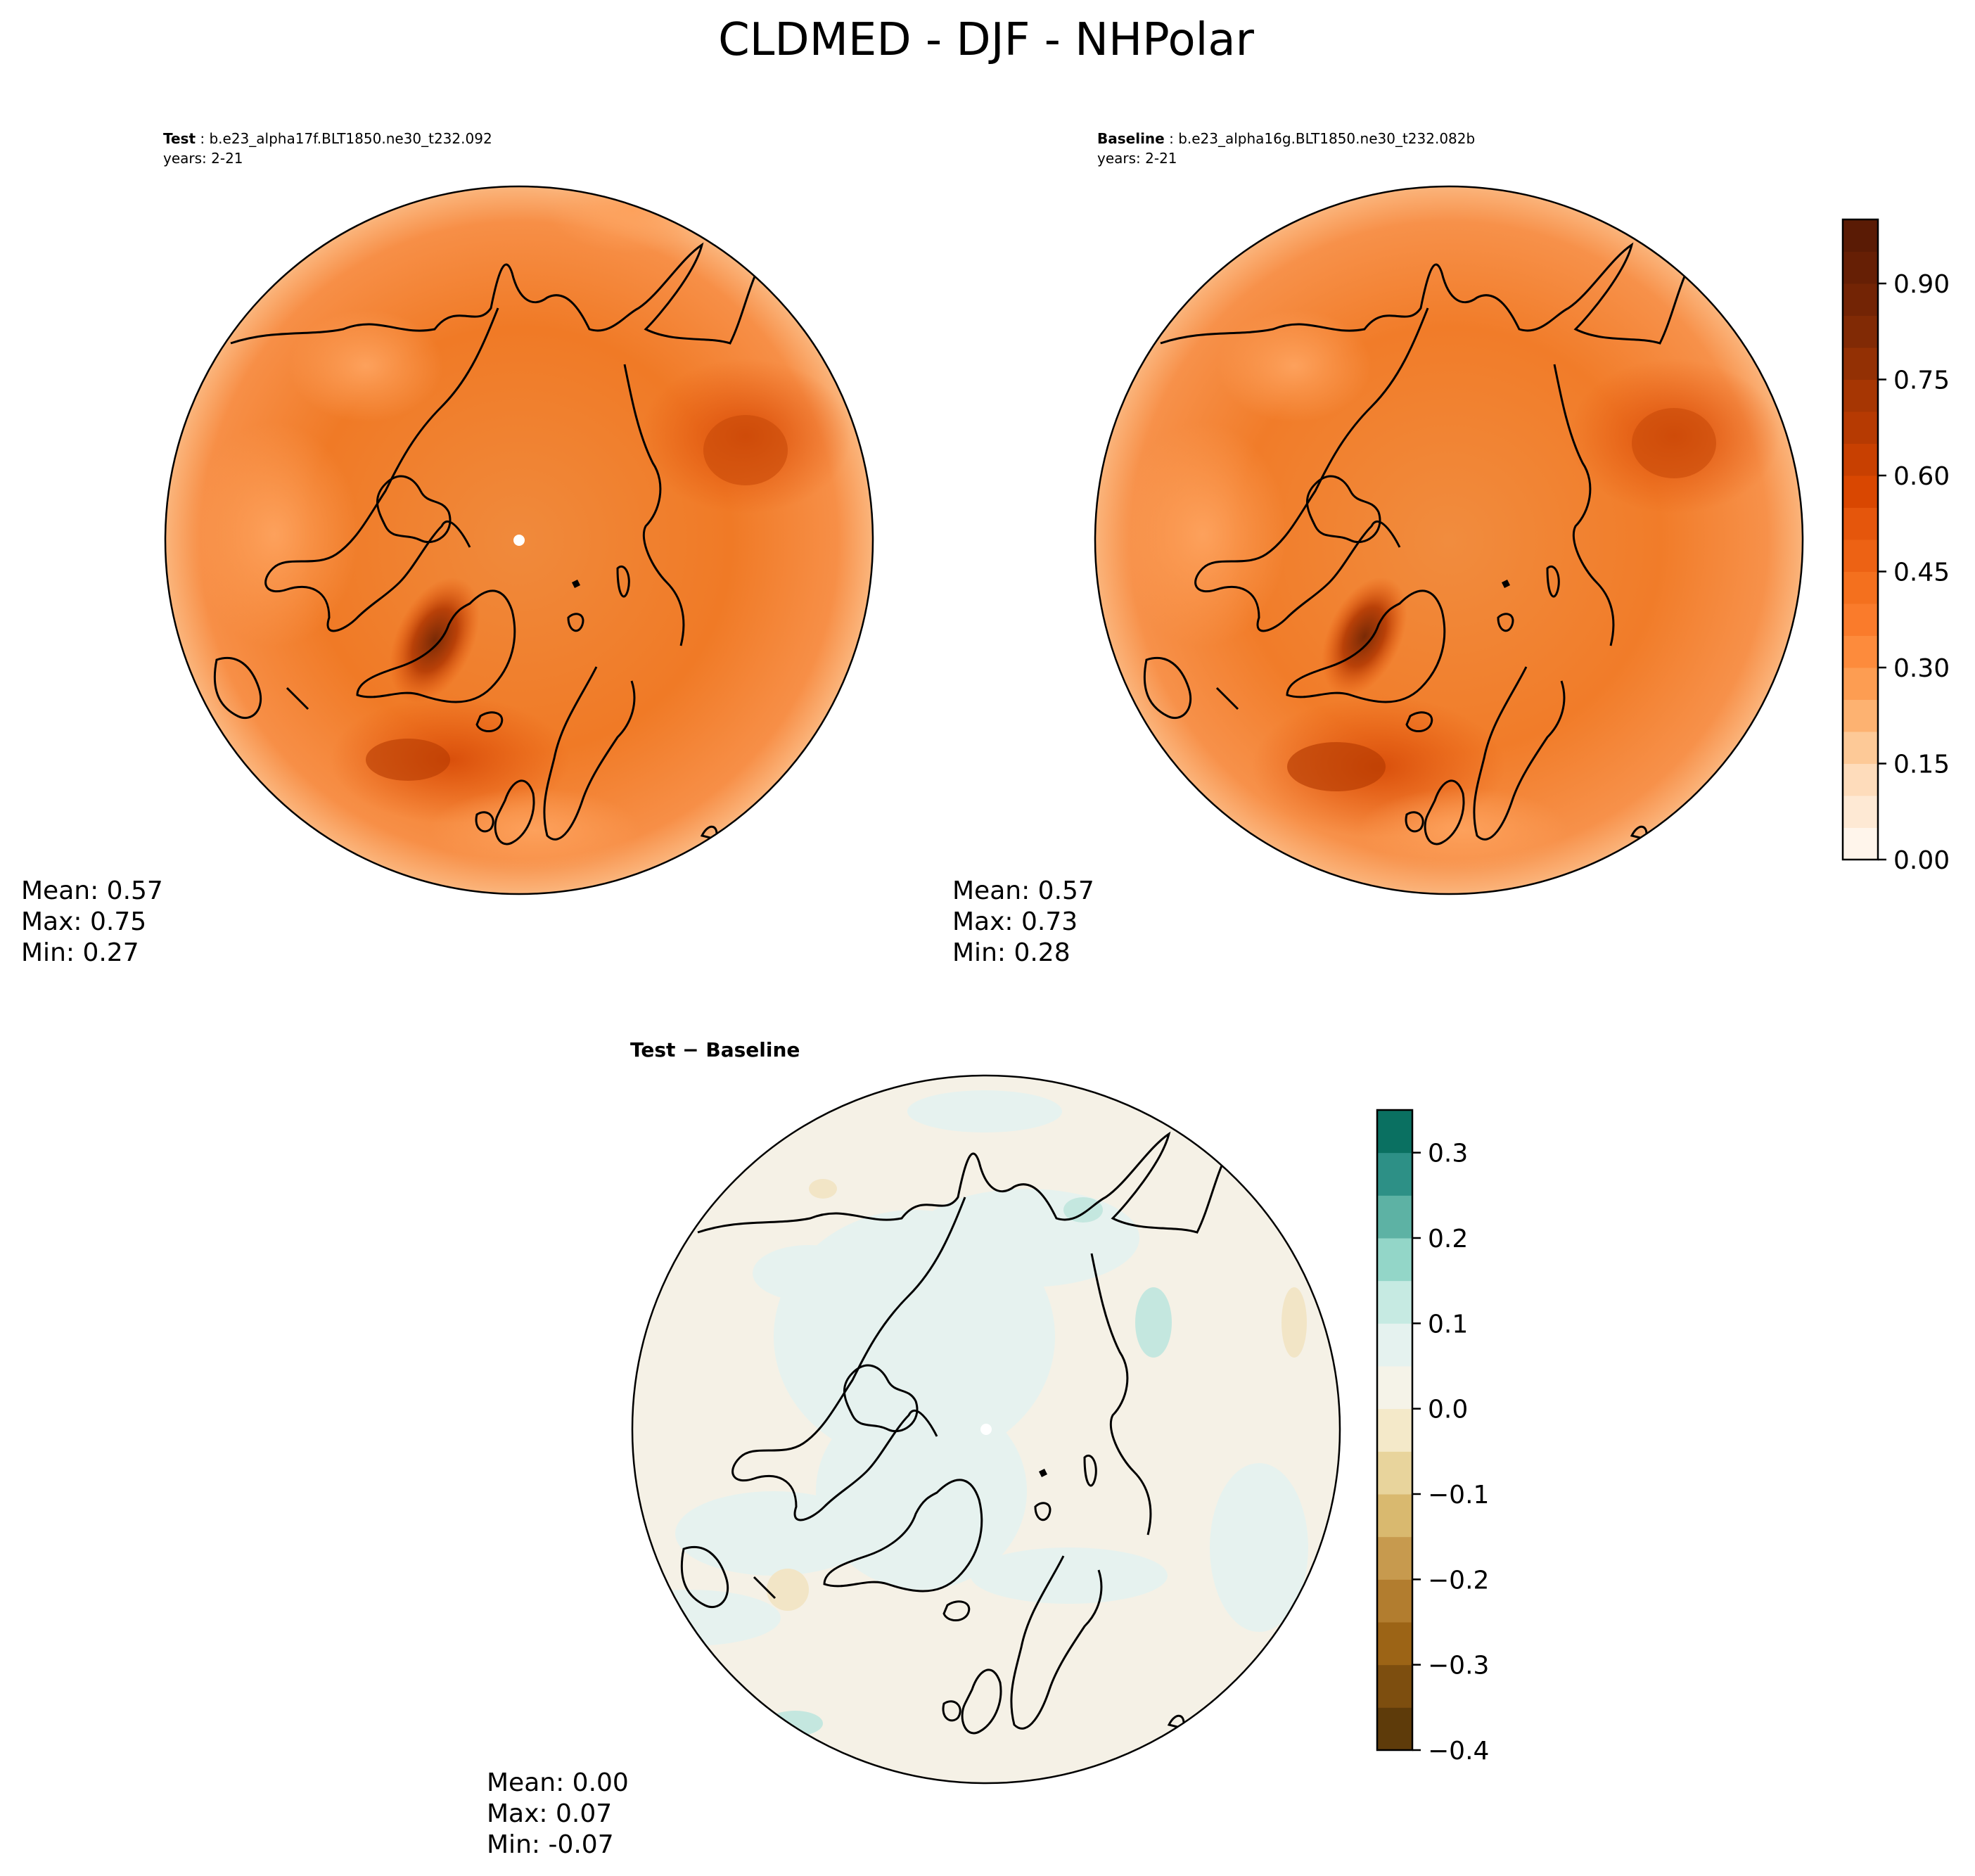  I want to click on colorbar-diff-swatches, so click(1394, 1430).